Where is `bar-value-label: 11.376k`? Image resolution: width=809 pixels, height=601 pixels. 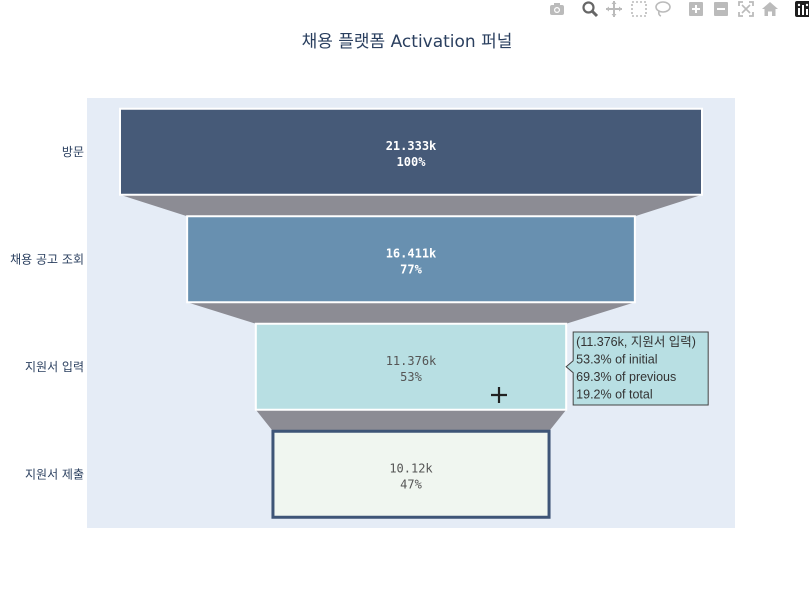
bar-value-label: 11.376k is located at coordinates (411, 361).